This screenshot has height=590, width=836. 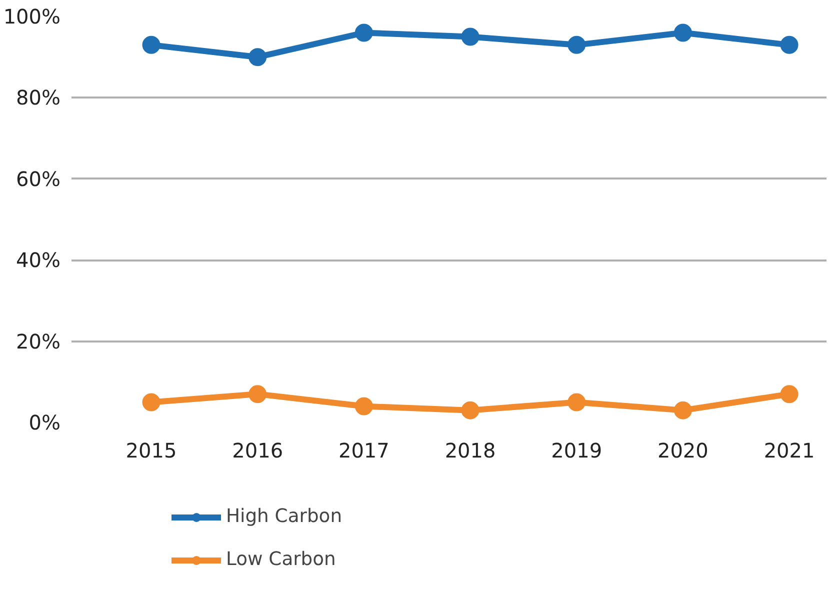 What do you see at coordinates (364, 450) in the screenshot?
I see `x-tick-label: 2017` at bounding box center [364, 450].